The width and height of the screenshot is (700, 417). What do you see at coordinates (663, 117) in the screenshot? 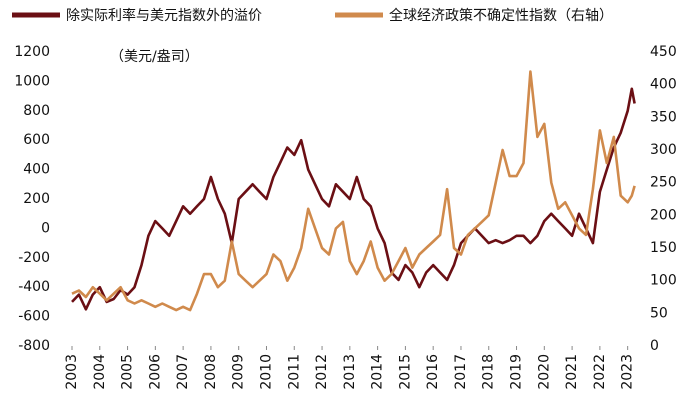
I see `y2-tick-label: 350` at bounding box center [663, 117].